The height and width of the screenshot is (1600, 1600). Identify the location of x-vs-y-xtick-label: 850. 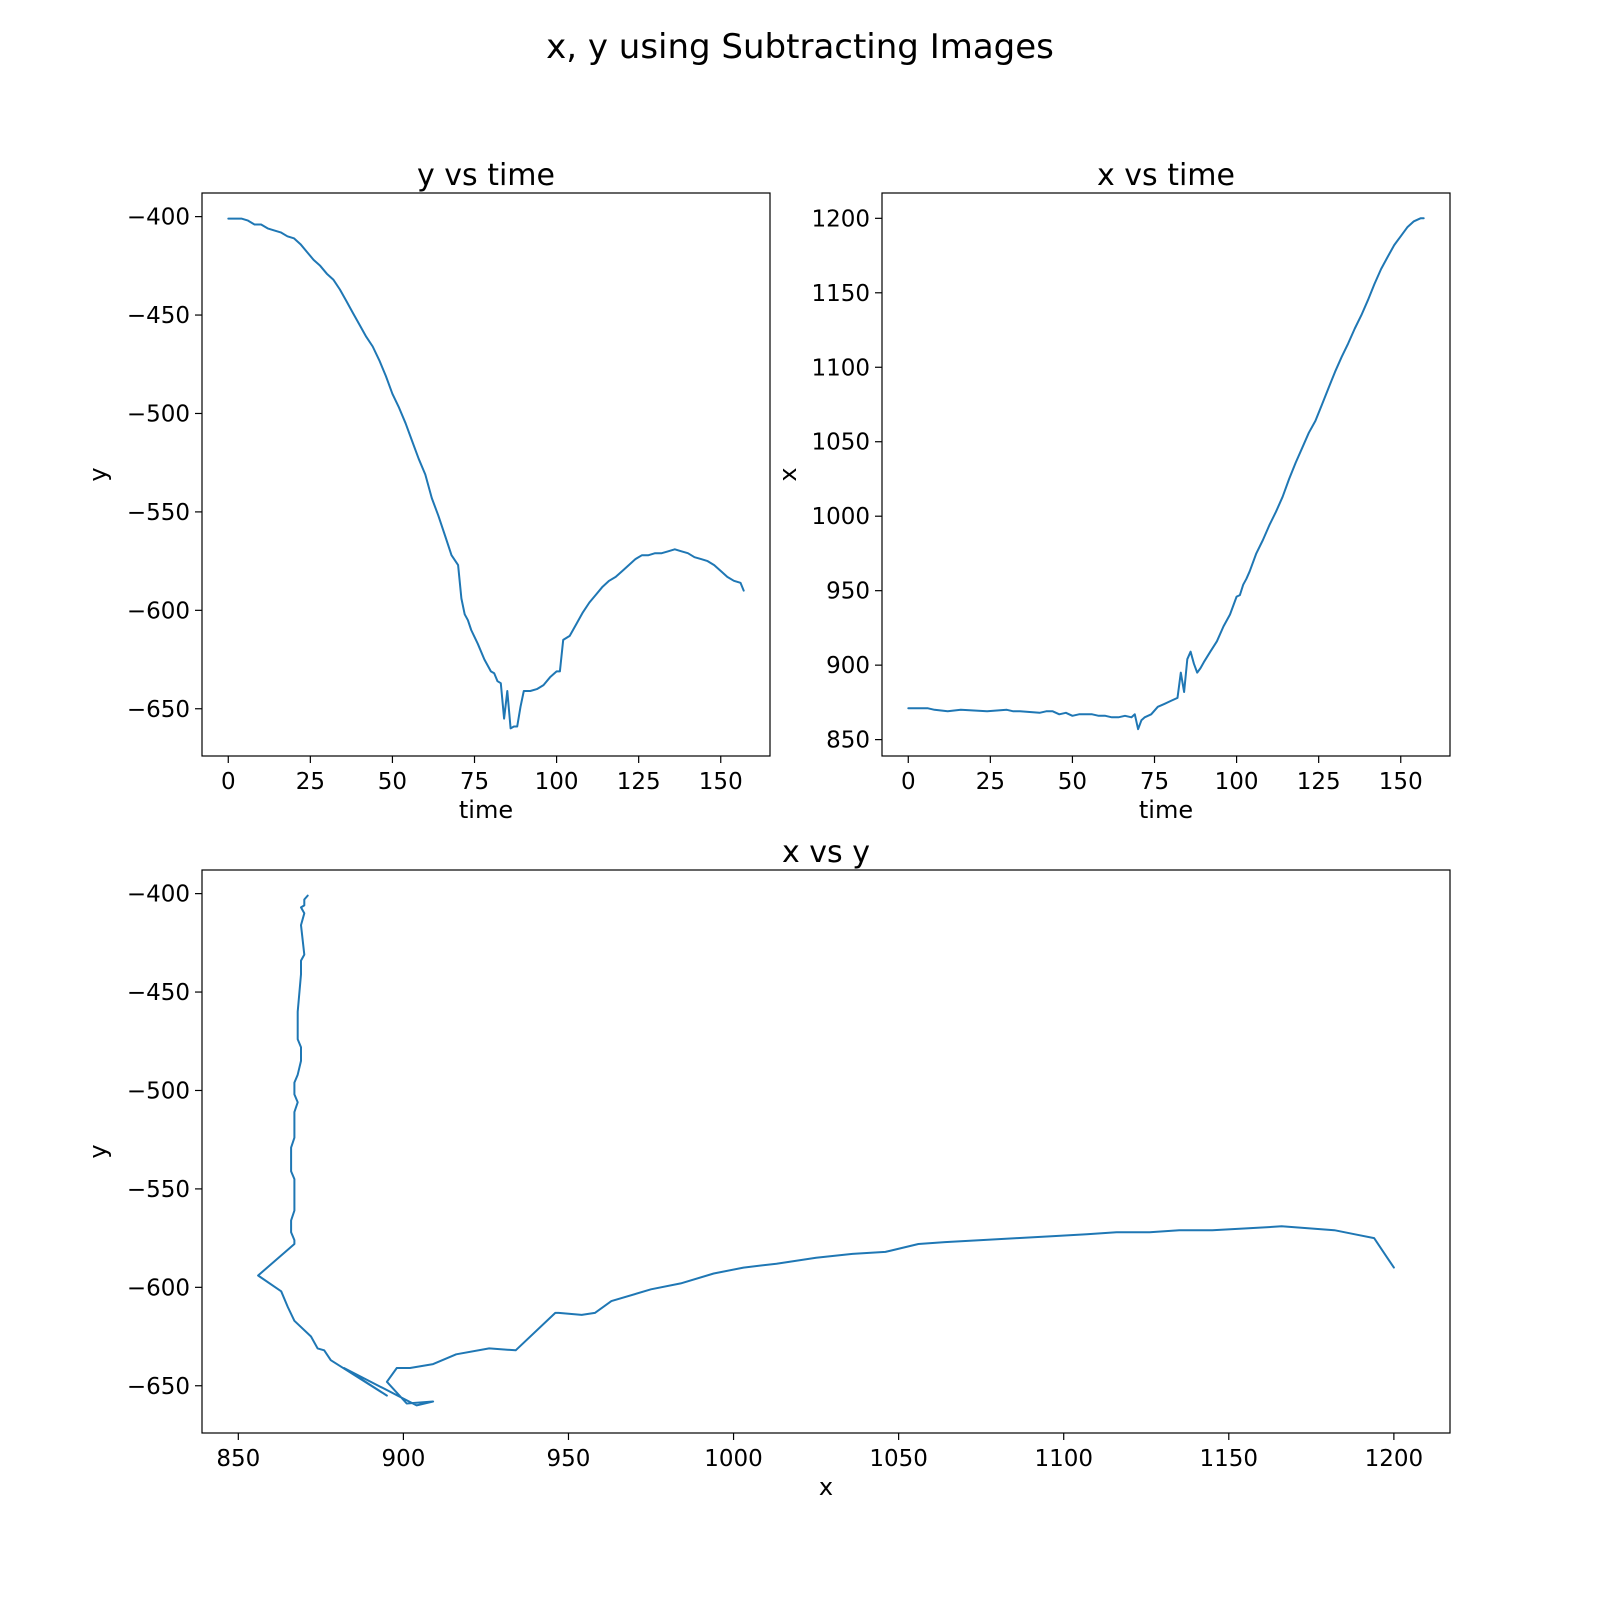
(238, 1459).